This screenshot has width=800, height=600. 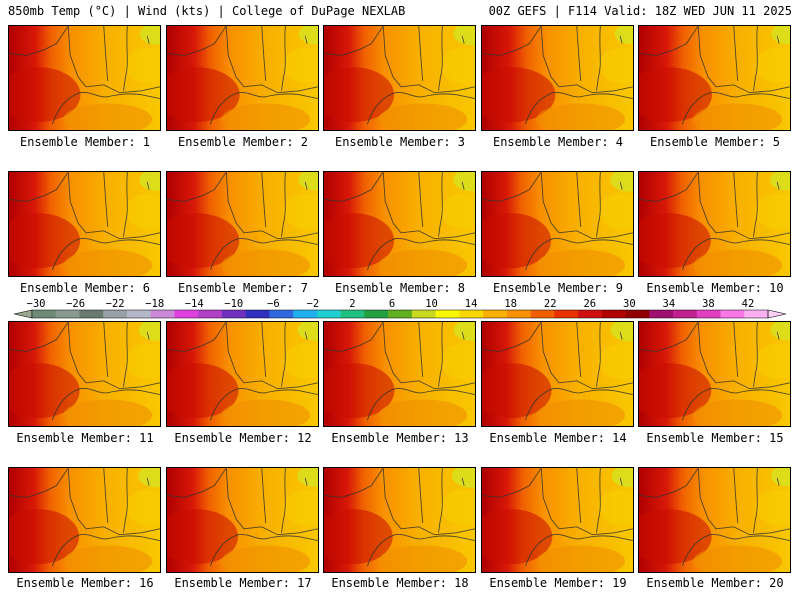 I want to click on member-label: Ensemble Member: 1, so click(x=85, y=142).